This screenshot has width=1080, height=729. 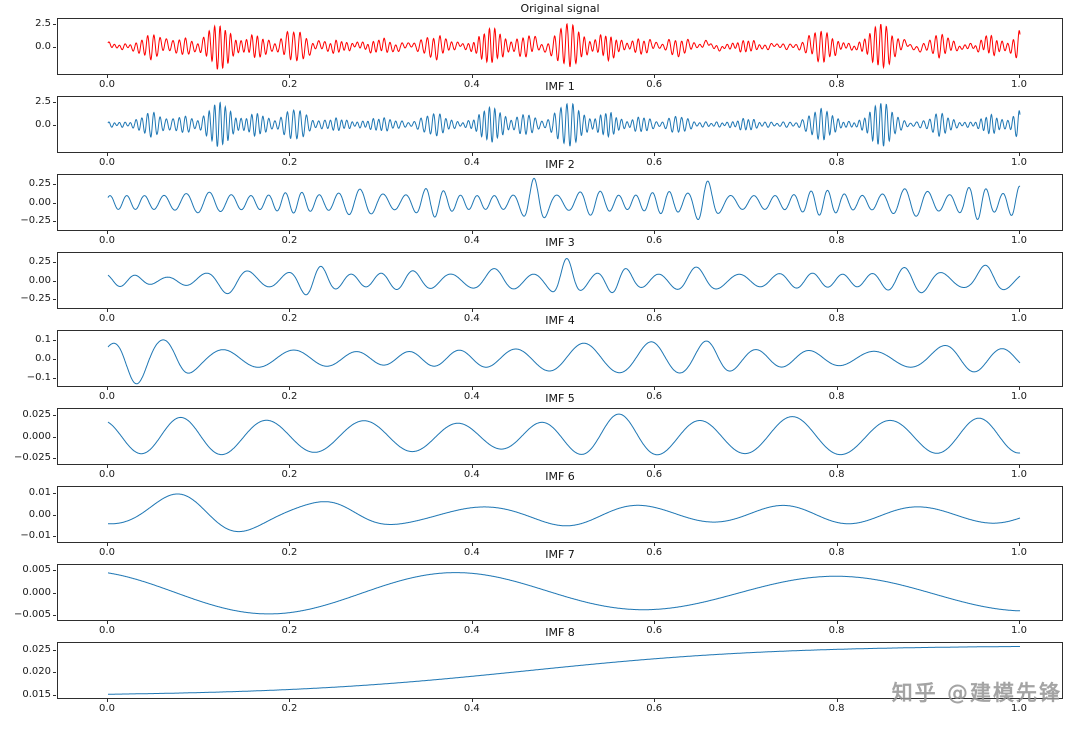 I want to click on y-tick-label: −0.1, so click(x=38, y=377).